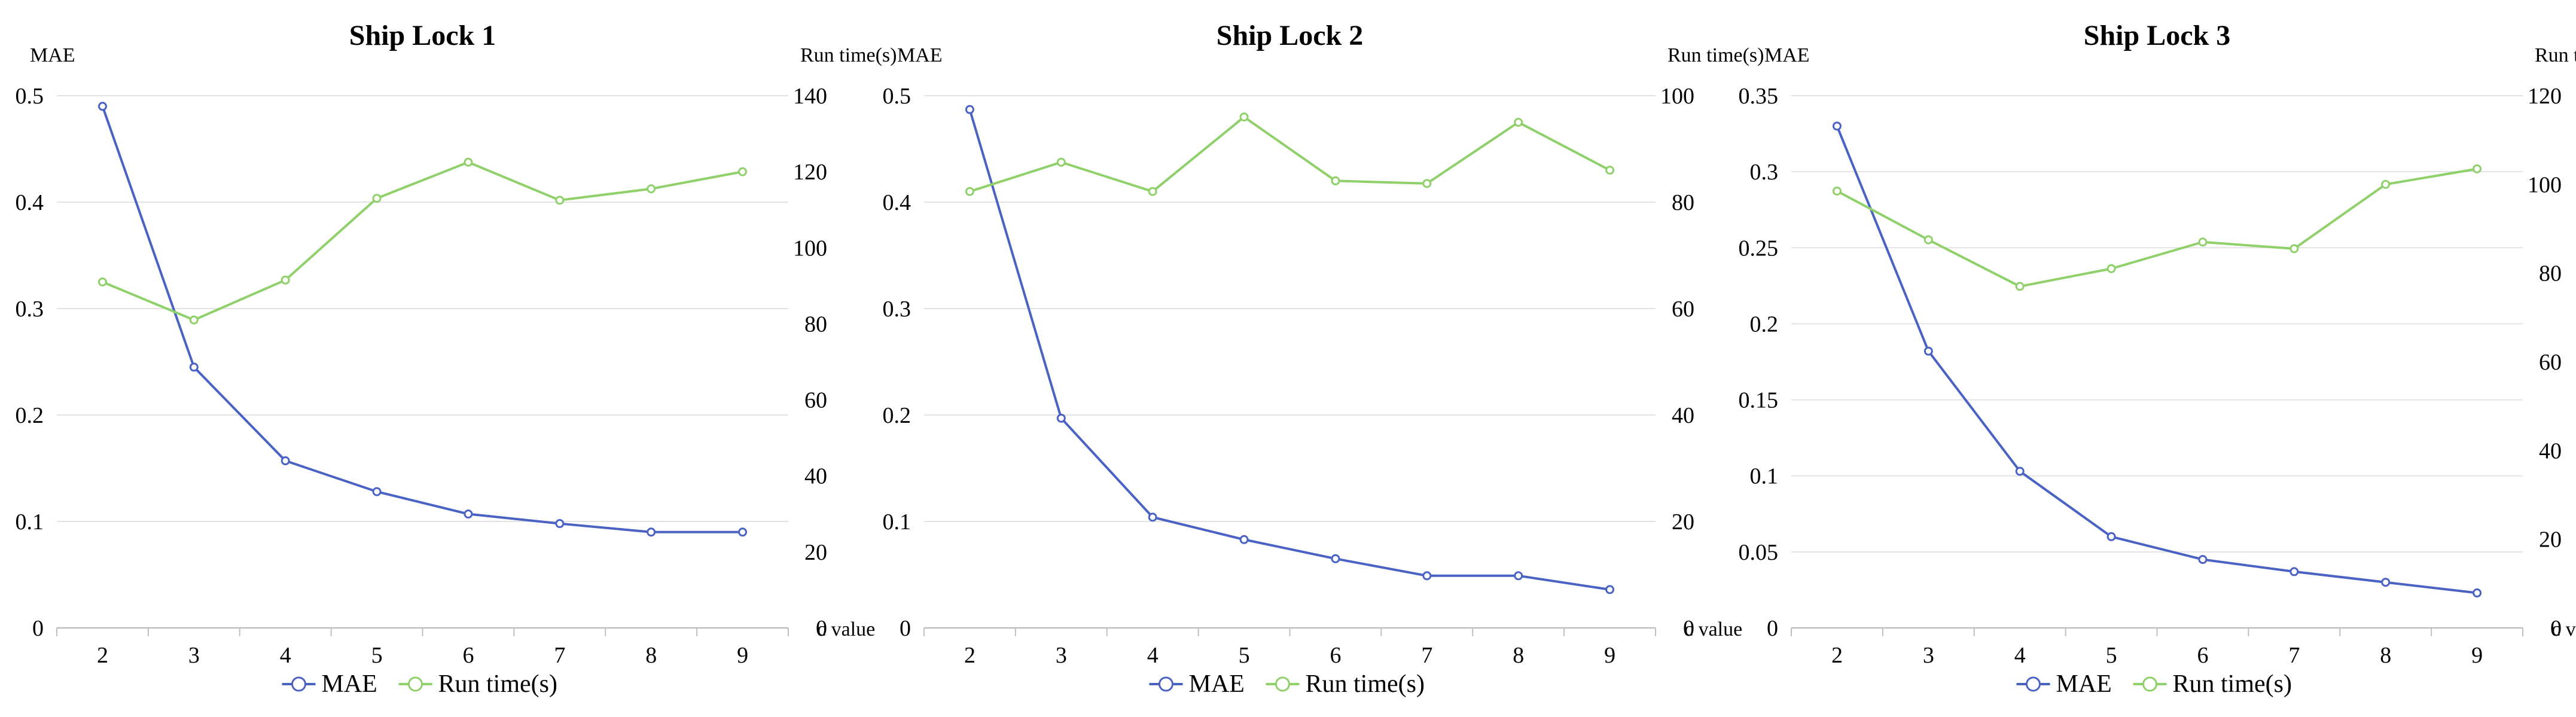 This screenshot has height=717, width=2576. What do you see at coordinates (30, 522) in the screenshot?
I see `left-tick-label: 0.1` at bounding box center [30, 522].